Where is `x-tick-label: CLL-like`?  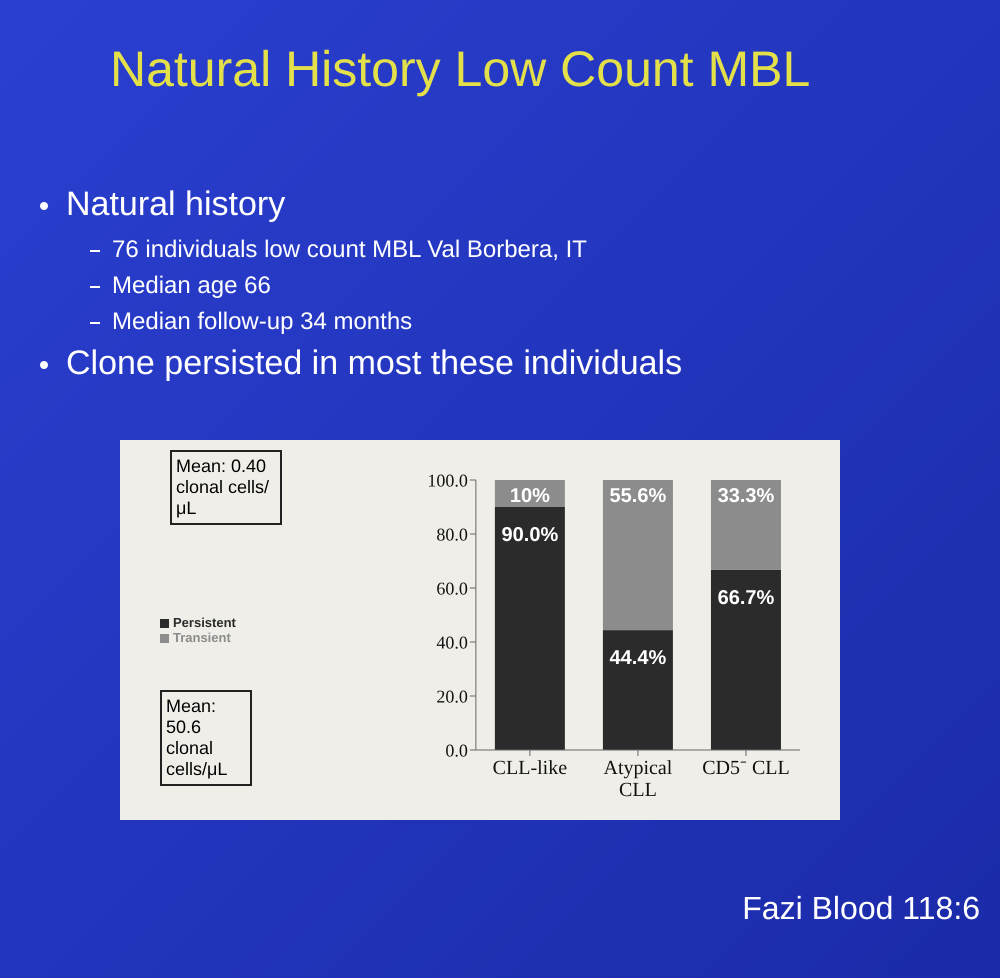
x-tick-label: CLL-like is located at coordinates (530, 768).